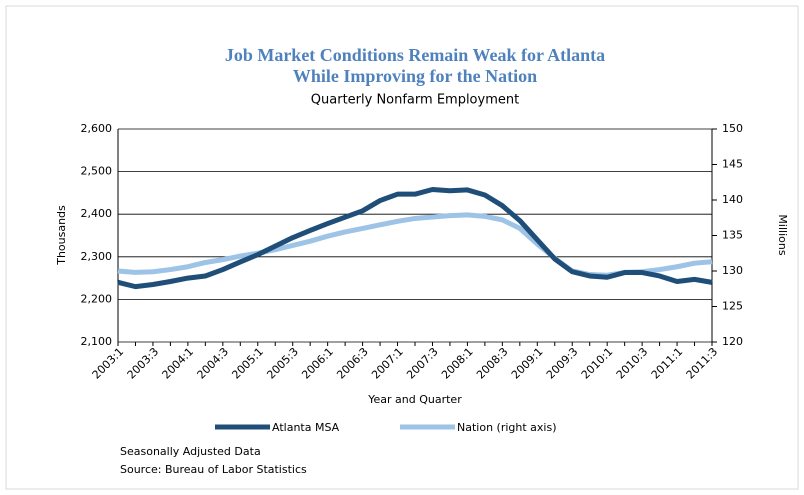  Describe the element at coordinates (732, 199) in the screenshot. I see `y2-tick-label: 140` at that location.